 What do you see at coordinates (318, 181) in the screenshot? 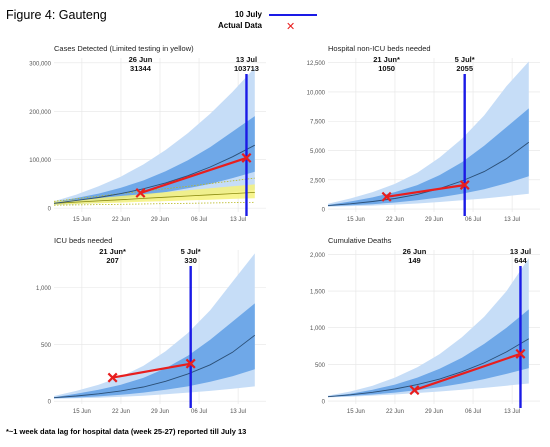
I see `y-tick-label: 2,500` at bounding box center [318, 181].